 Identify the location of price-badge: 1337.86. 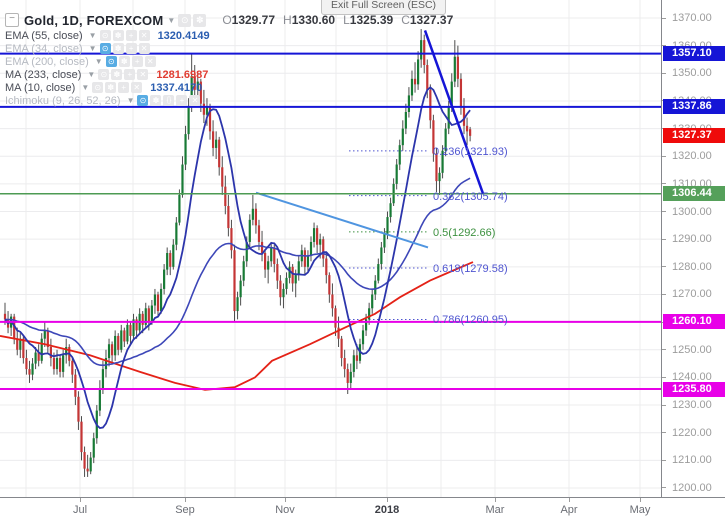
(694, 107).